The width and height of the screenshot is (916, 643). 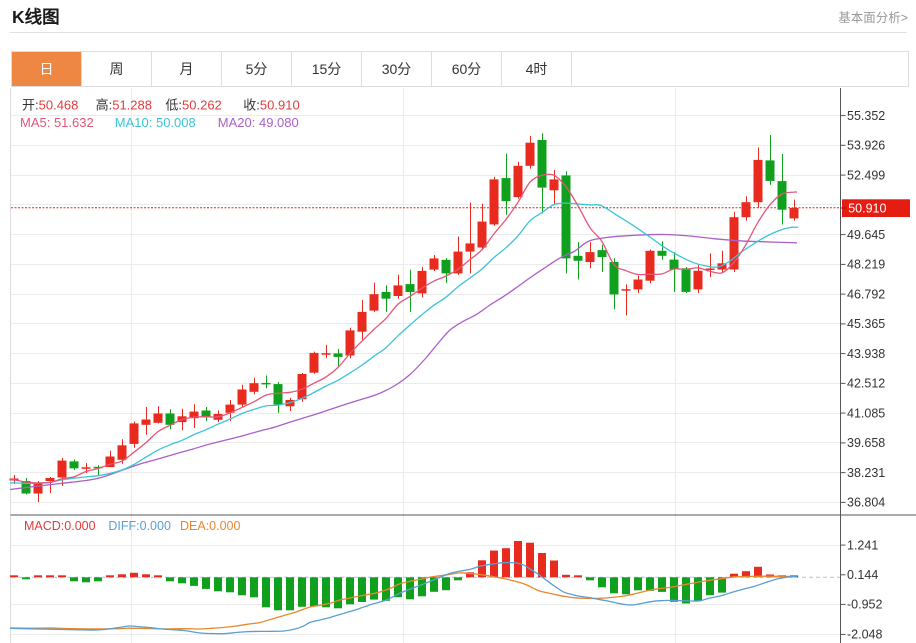 What do you see at coordinates (864, 635) in the screenshot?
I see `svg-text: -2.048` at bounding box center [864, 635].